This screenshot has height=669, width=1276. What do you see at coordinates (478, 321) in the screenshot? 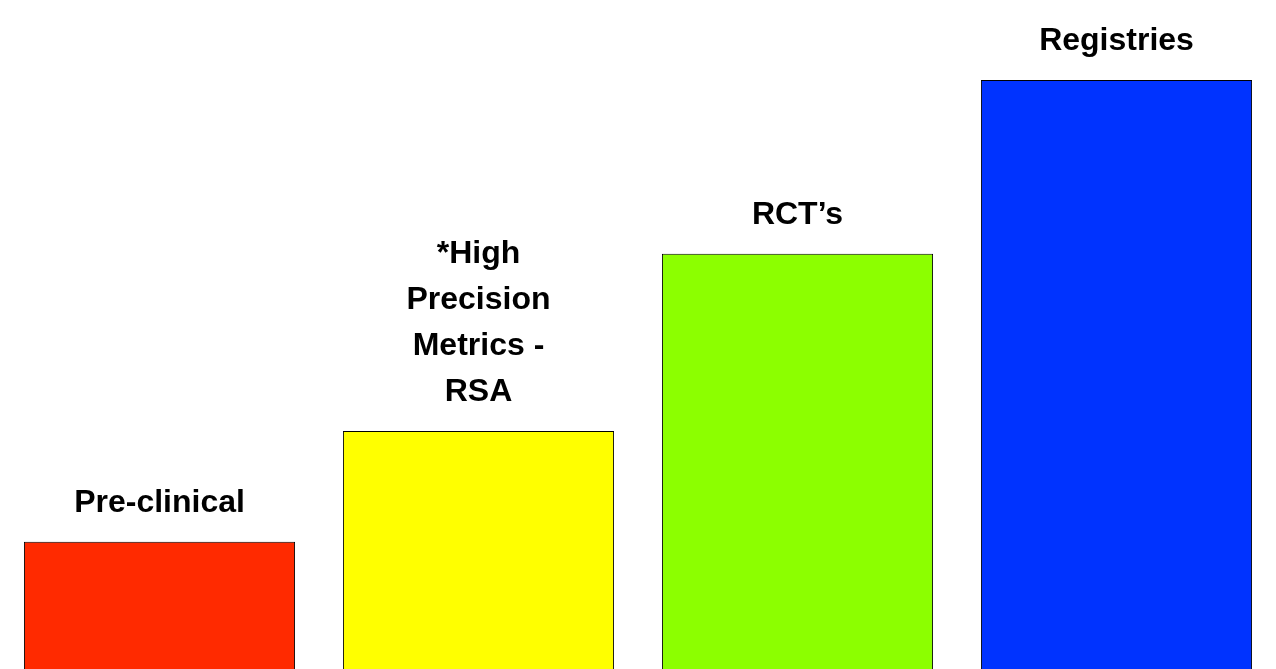
I see `x-tick-label: *High Precision Metrics - RSA` at bounding box center [478, 321].